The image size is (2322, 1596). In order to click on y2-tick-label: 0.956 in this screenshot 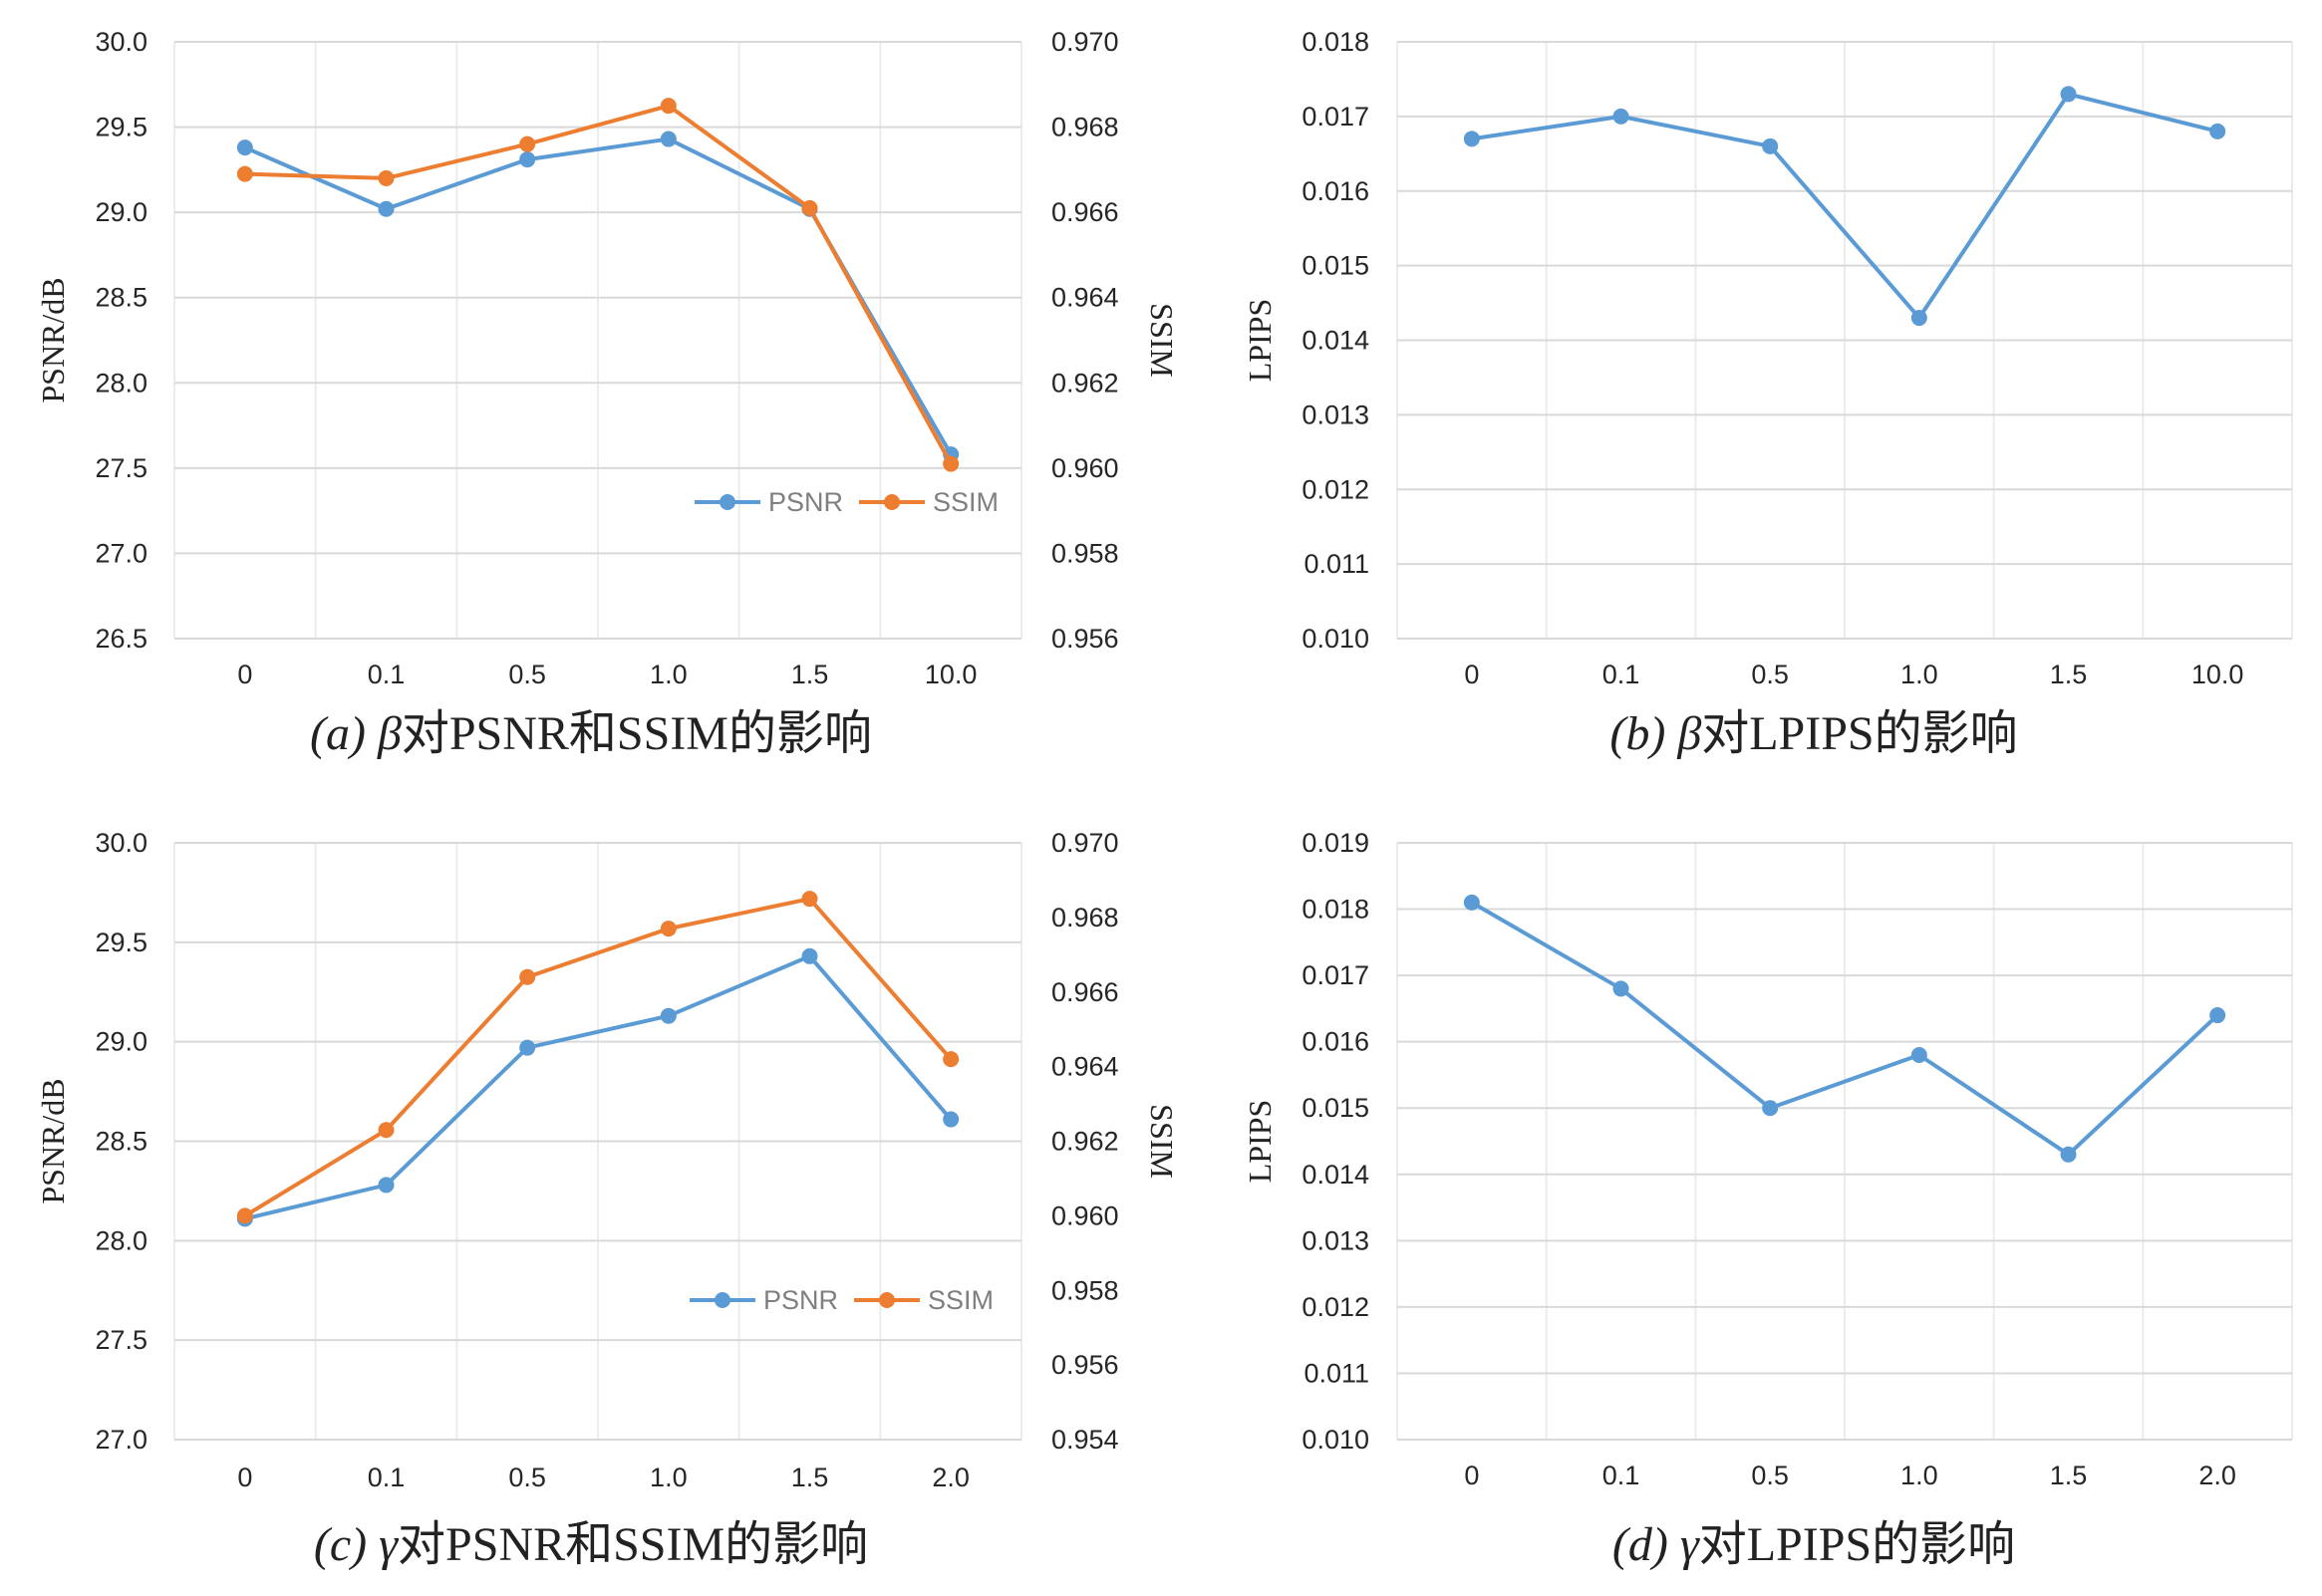, I will do `click(1085, 639)`.